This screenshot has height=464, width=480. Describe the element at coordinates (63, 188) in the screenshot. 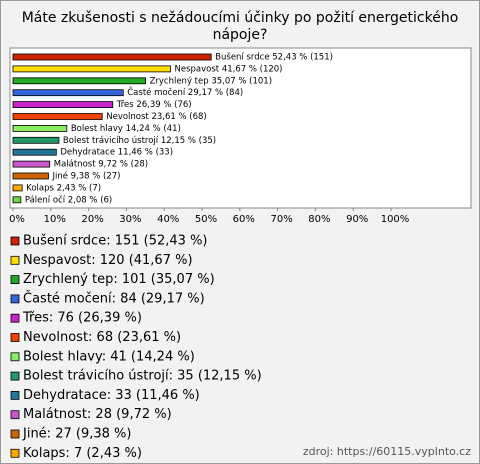

I see `bar-label: Kolaps 2,43 % (7)` at that location.